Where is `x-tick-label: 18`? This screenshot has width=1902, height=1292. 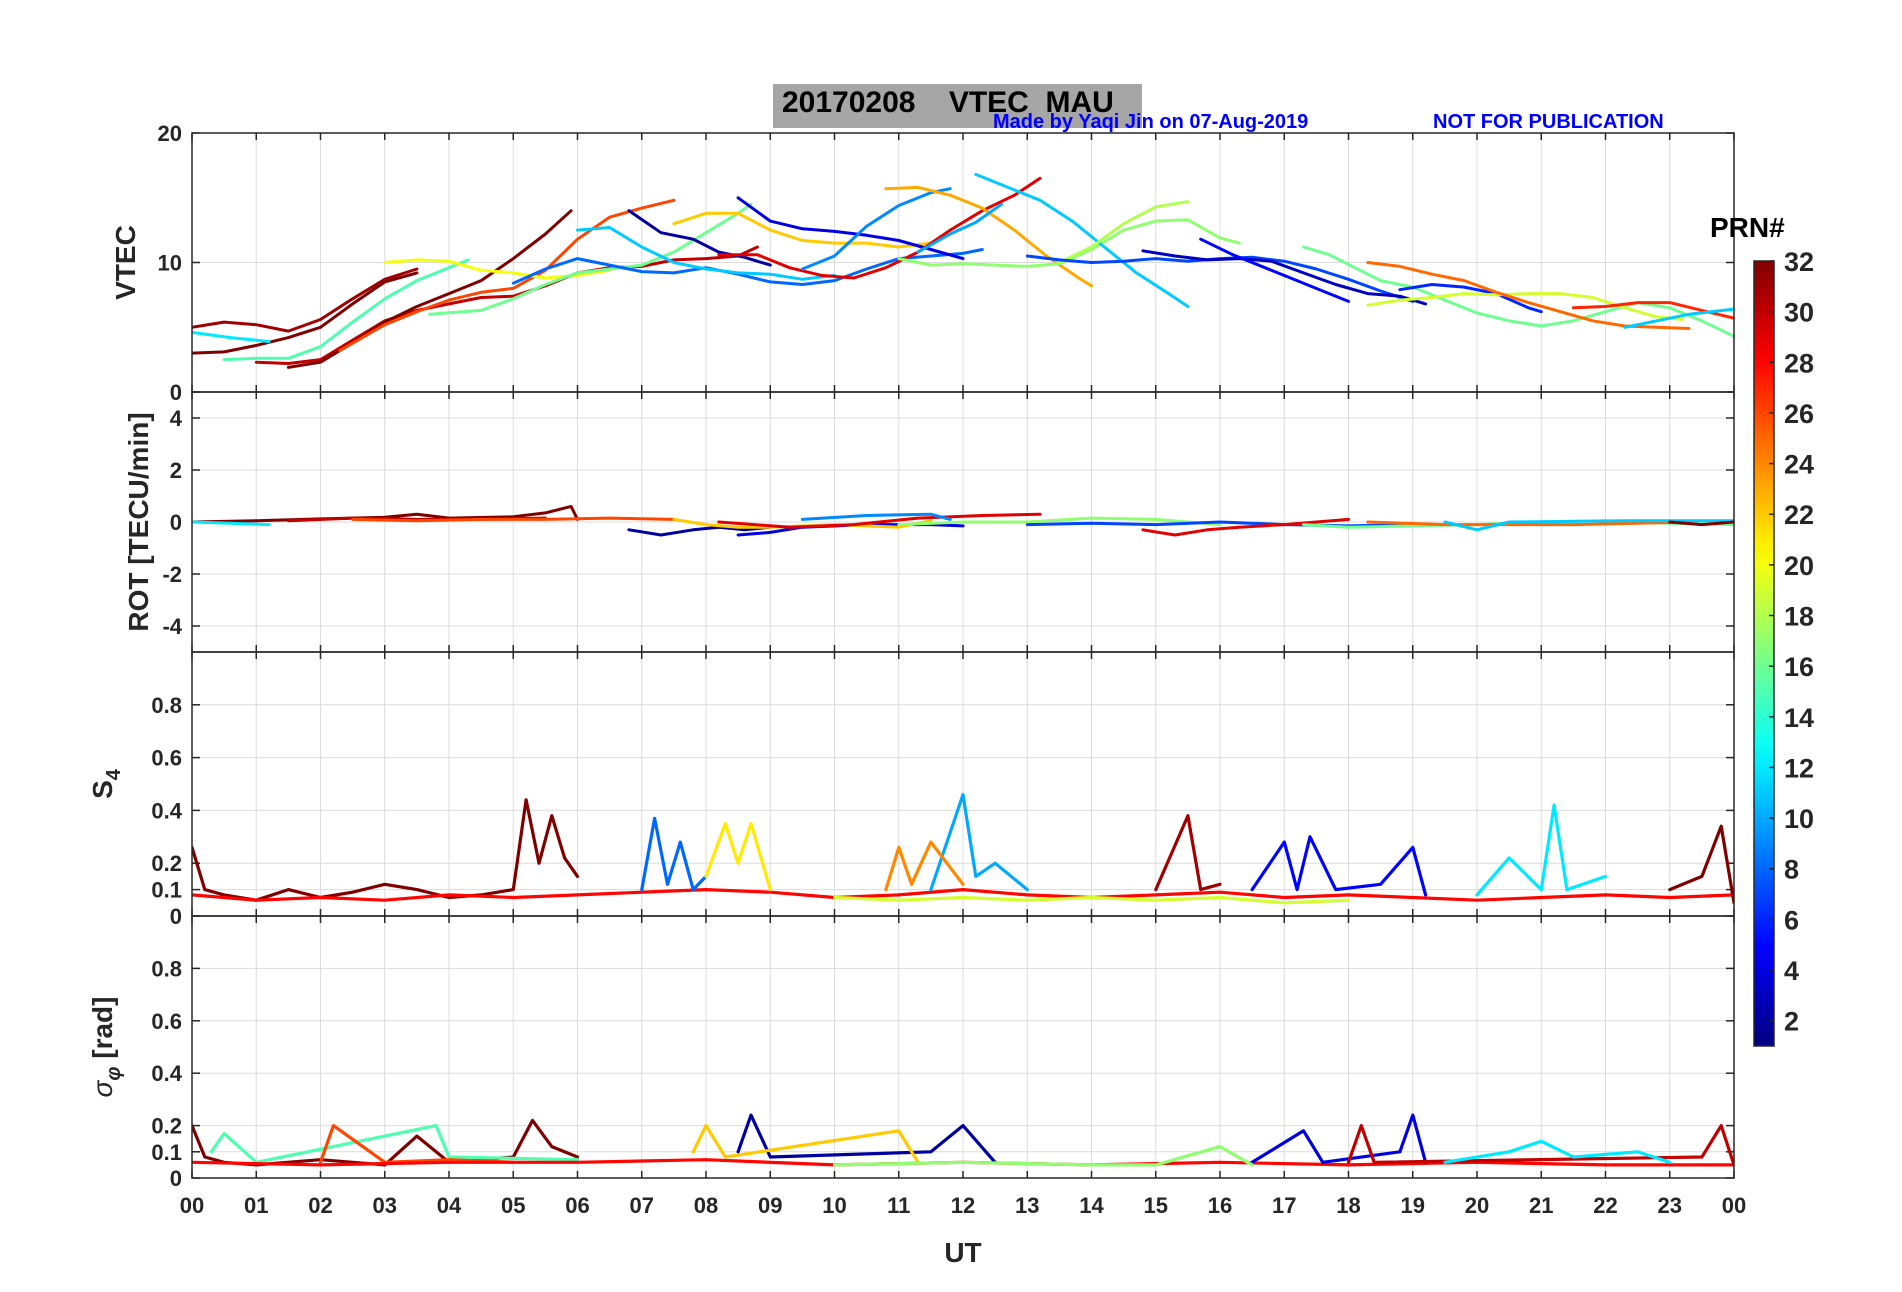
x-tick-label: 18 is located at coordinates (1348, 1205).